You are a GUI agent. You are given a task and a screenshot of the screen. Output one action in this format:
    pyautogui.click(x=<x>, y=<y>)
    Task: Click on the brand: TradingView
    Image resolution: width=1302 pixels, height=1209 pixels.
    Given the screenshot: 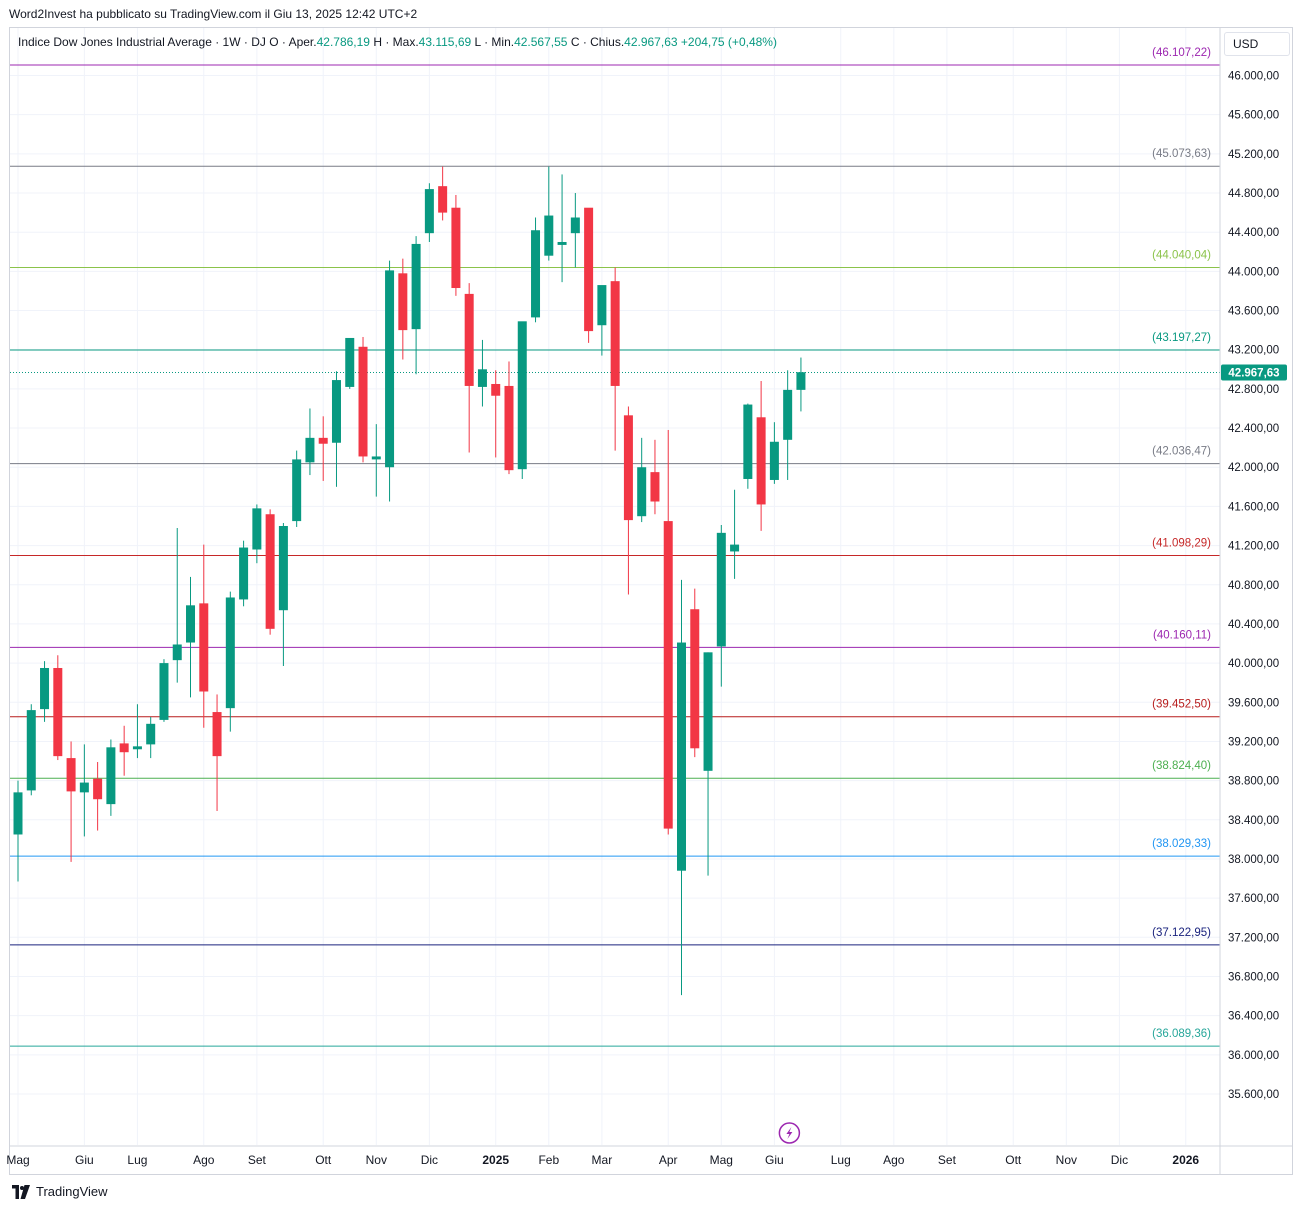 What is the action you would take?
    pyautogui.click(x=59, y=1191)
    